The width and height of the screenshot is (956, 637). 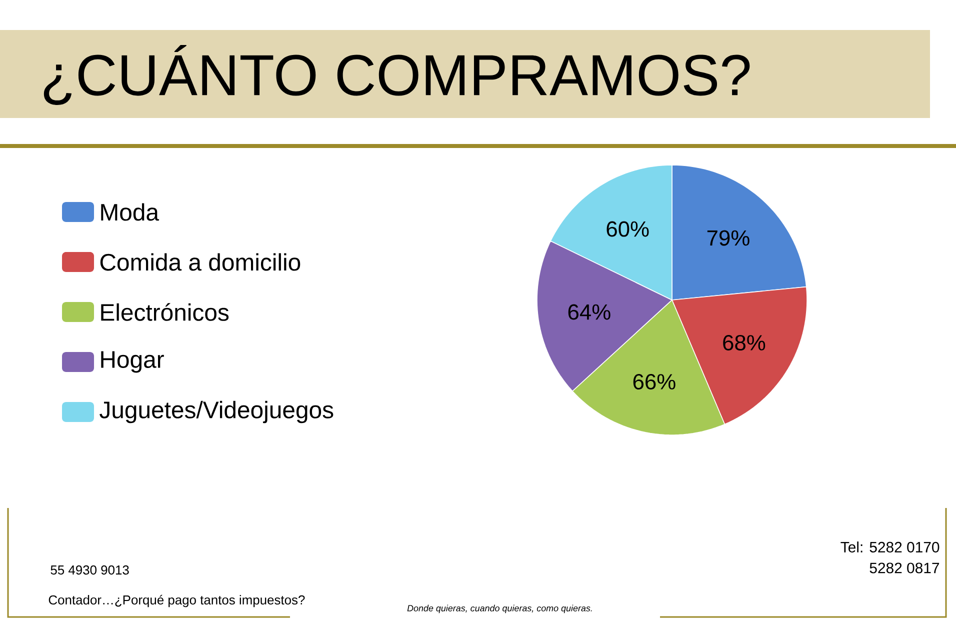 I want to click on legend-label: Comida a domicilio, so click(x=200, y=262).